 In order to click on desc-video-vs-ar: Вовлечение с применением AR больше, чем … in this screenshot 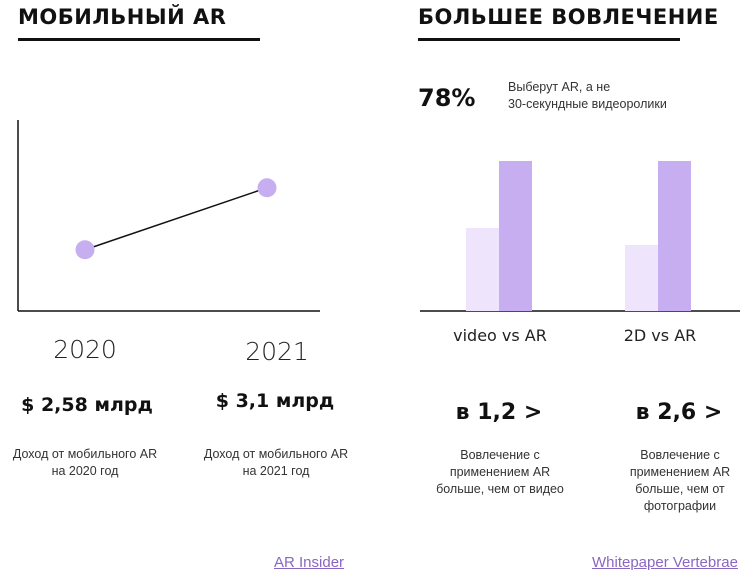, I will do `click(500, 472)`.